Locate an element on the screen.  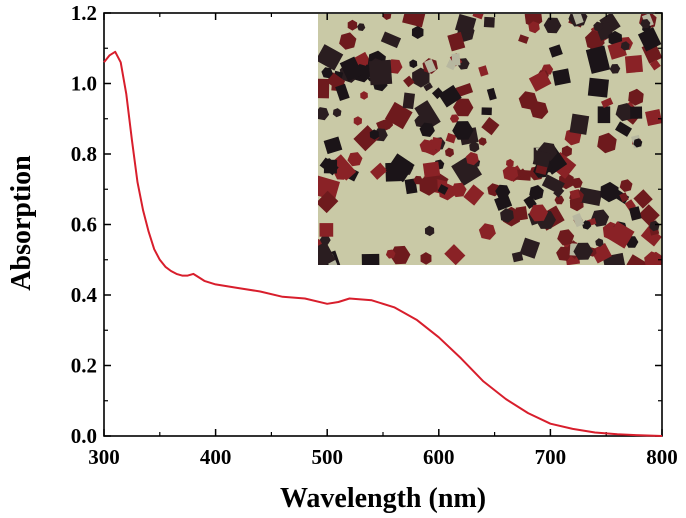
y-tick-label: 0.4 is located at coordinates (84, 295).